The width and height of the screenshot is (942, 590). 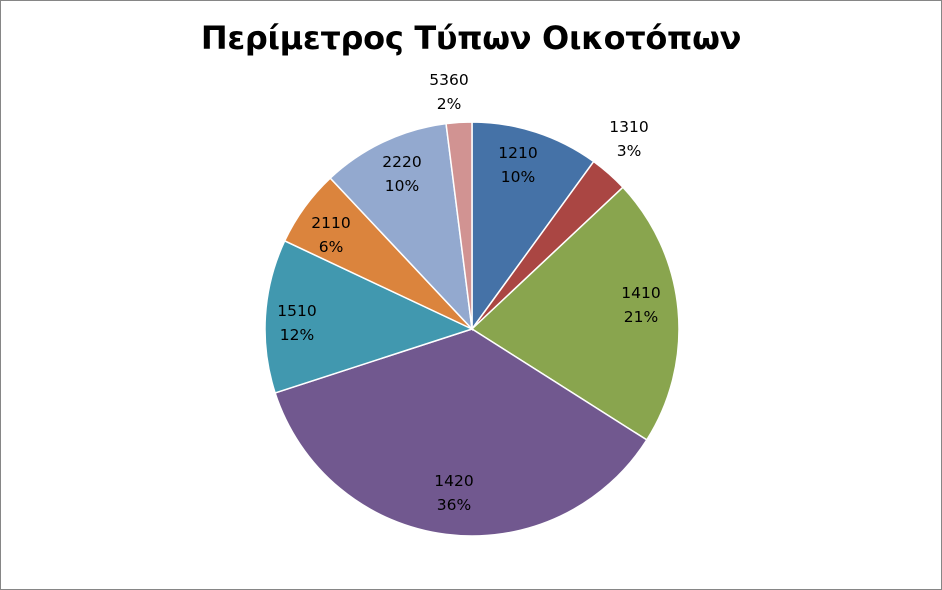 What do you see at coordinates (641, 317) in the screenshot?
I see `slice-percent-label-1410: 21%` at bounding box center [641, 317].